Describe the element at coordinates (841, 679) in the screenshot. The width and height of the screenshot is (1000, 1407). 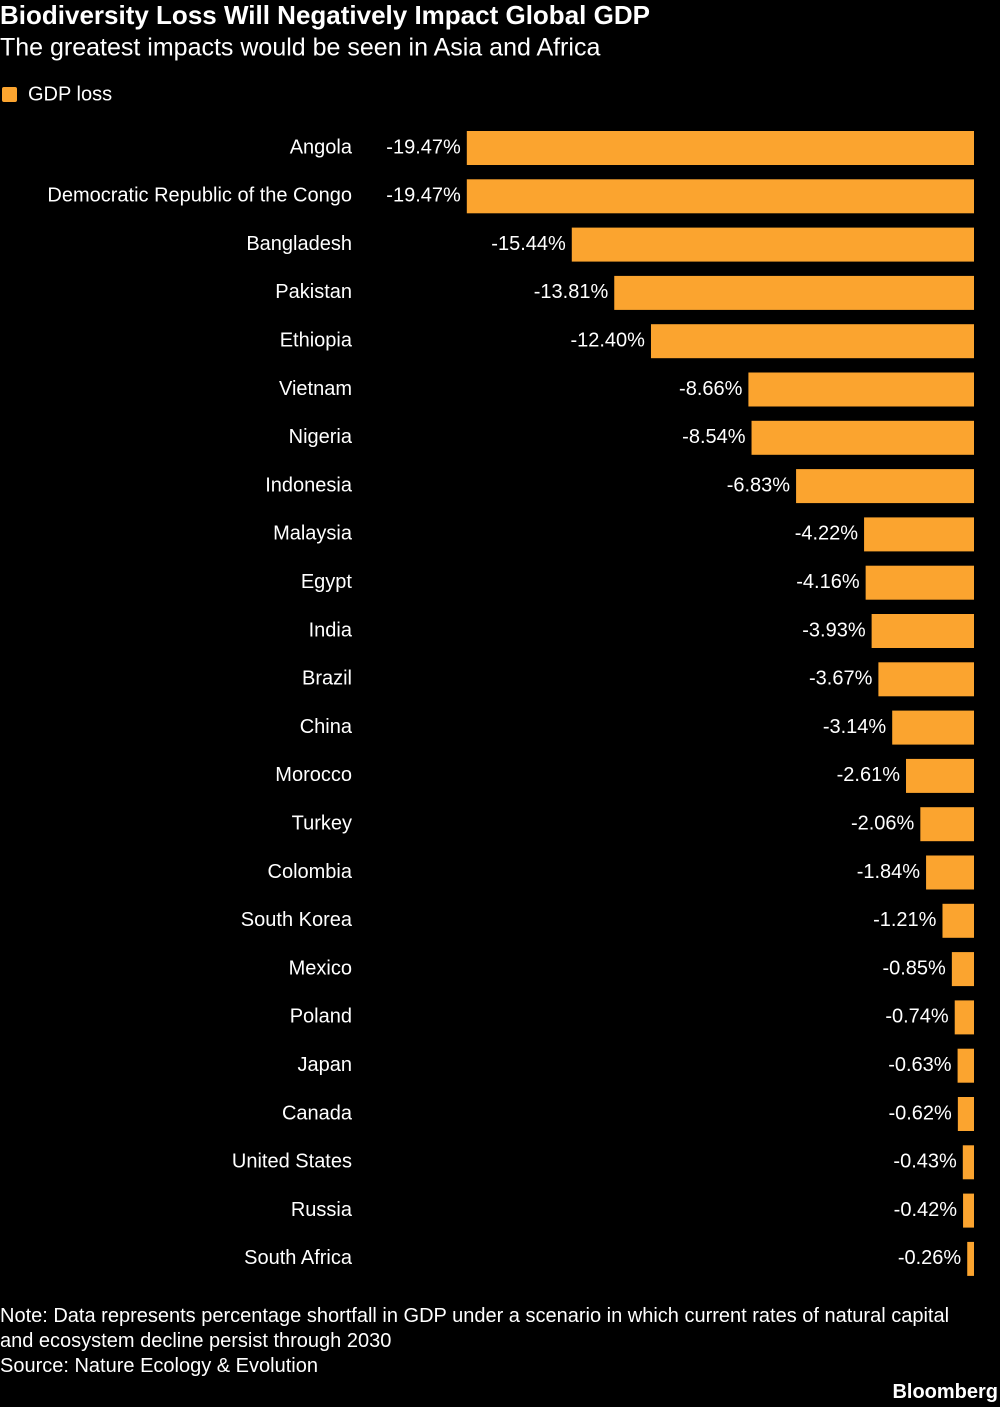
I see `value-label: -3.67%` at that location.